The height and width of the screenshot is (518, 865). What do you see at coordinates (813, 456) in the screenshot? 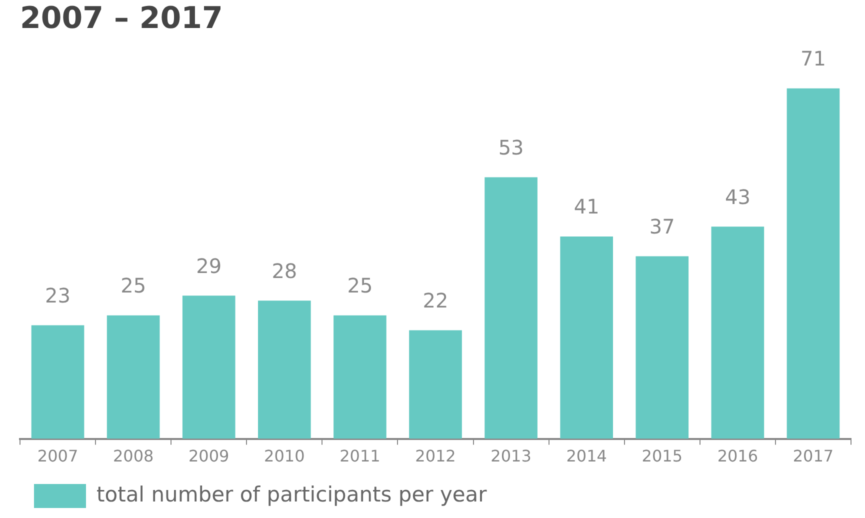
I see `x-tick-label: 2017` at bounding box center [813, 456].